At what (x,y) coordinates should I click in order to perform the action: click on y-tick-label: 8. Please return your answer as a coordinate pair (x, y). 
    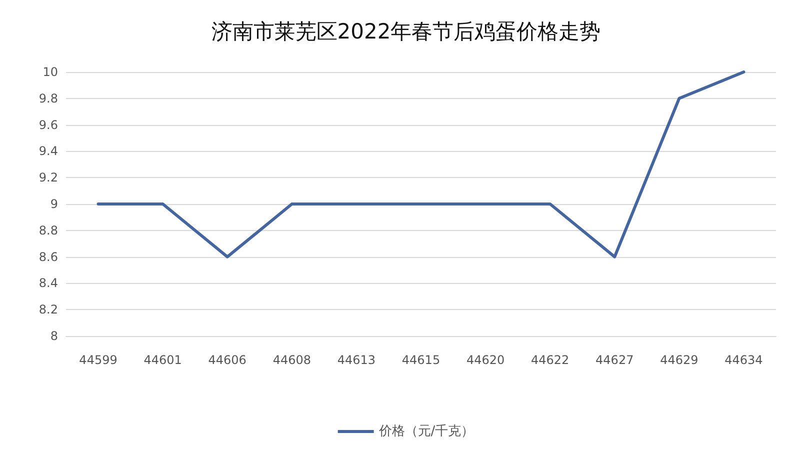
    Looking at the image, I should click on (54, 336).